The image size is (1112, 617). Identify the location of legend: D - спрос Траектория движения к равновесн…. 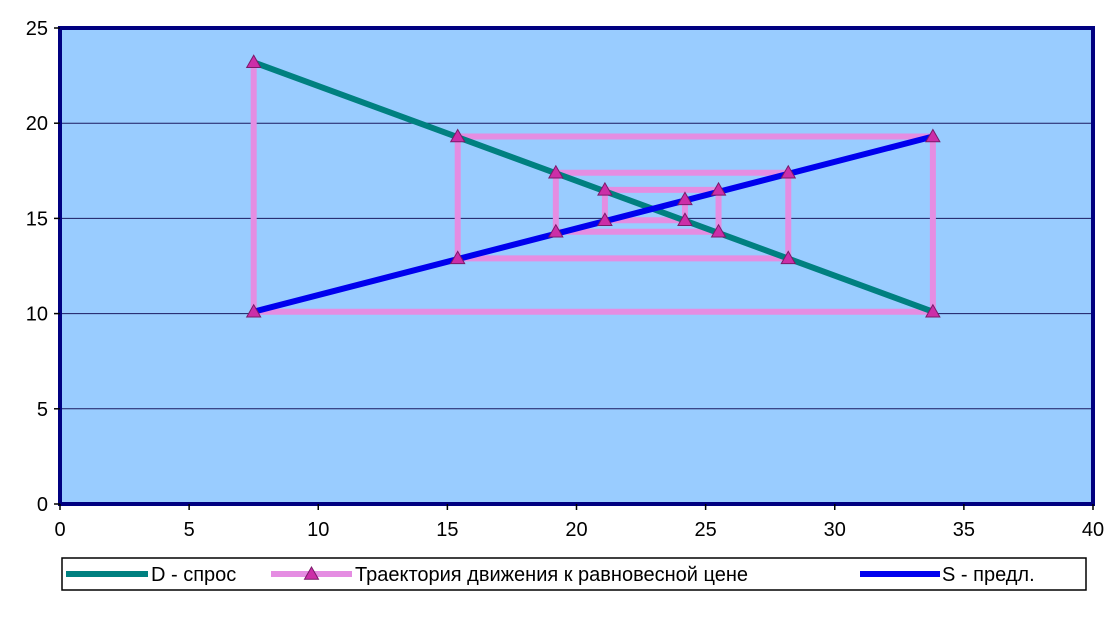
(574, 574).